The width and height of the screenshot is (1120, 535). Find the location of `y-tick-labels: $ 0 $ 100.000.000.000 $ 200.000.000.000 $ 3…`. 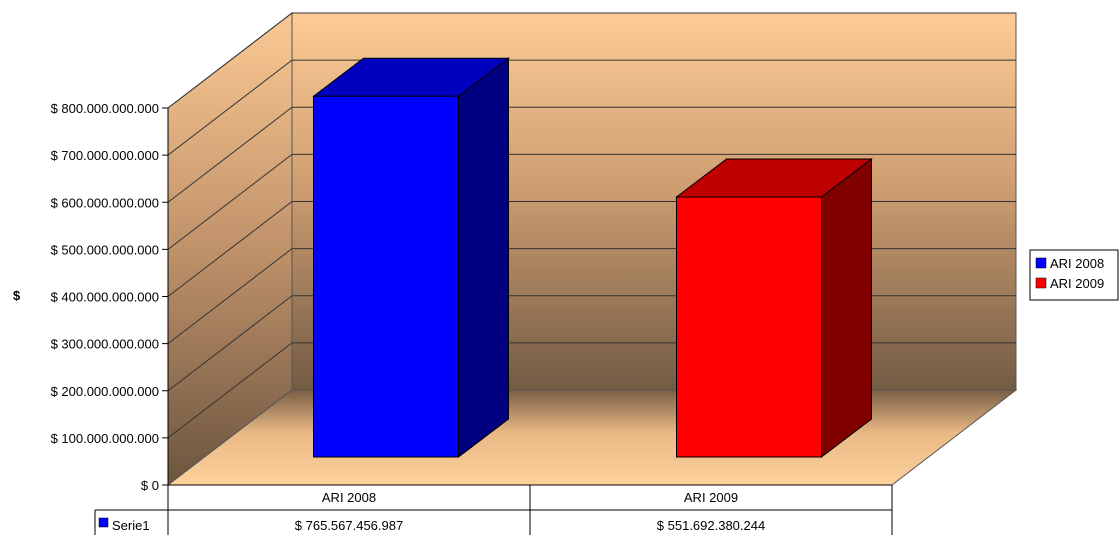

y-tick-labels: $ 0 $ 100.000.000.000 $ 200.000.000.000 $ 3… is located at coordinates (105, 297).